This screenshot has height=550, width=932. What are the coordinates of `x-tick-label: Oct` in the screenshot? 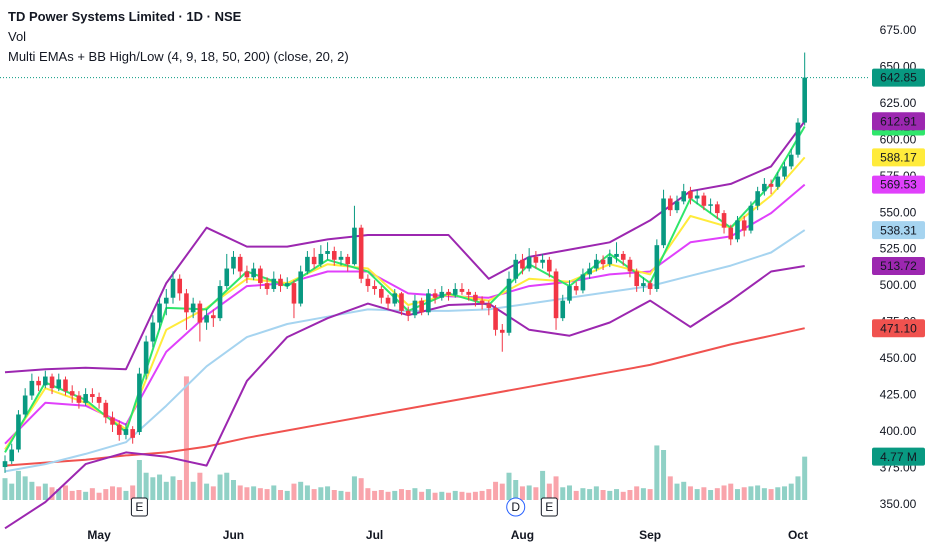 It's located at (798, 535).